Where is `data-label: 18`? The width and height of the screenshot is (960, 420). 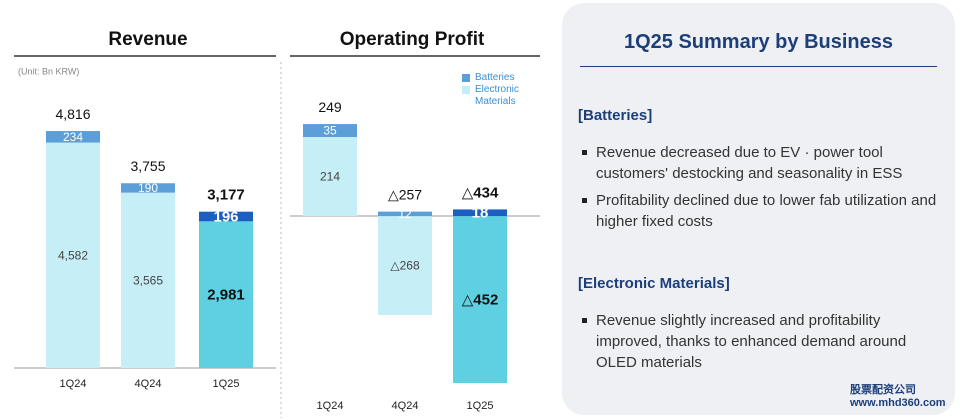
data-label: 18 is located at coordinates (480, 213).